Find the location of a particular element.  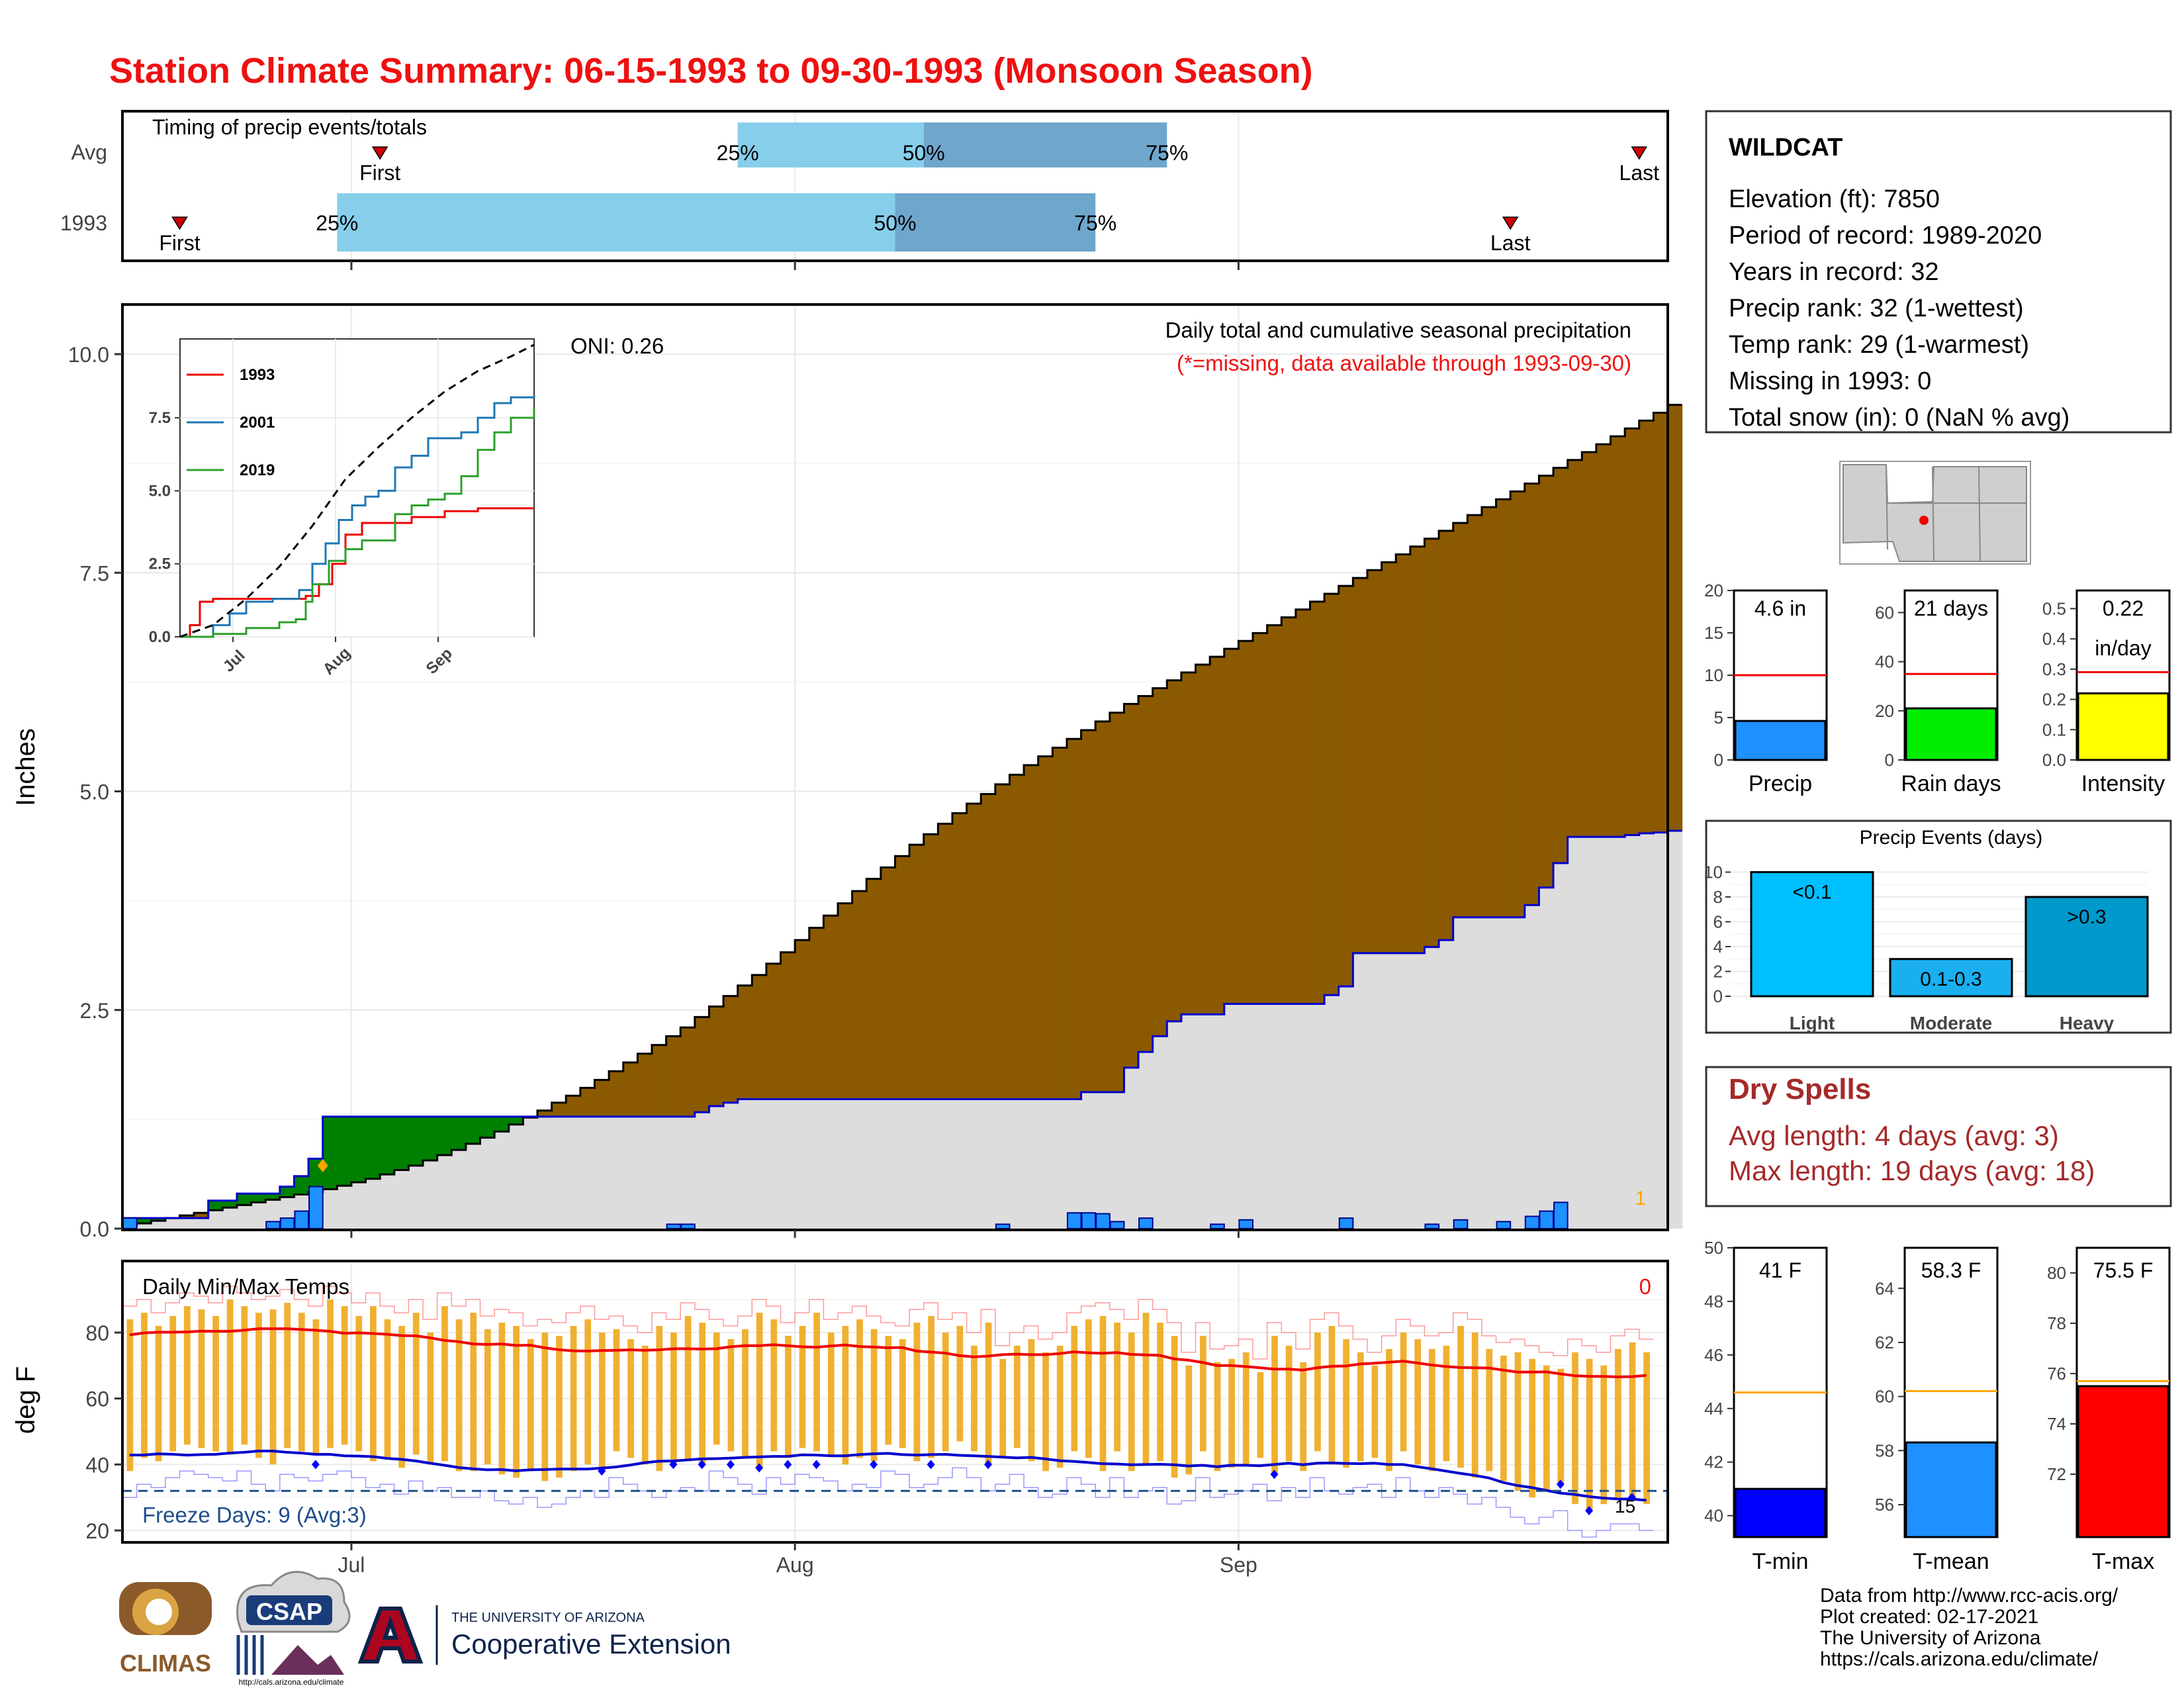

inset-lines is located at coordinates (357, 491).